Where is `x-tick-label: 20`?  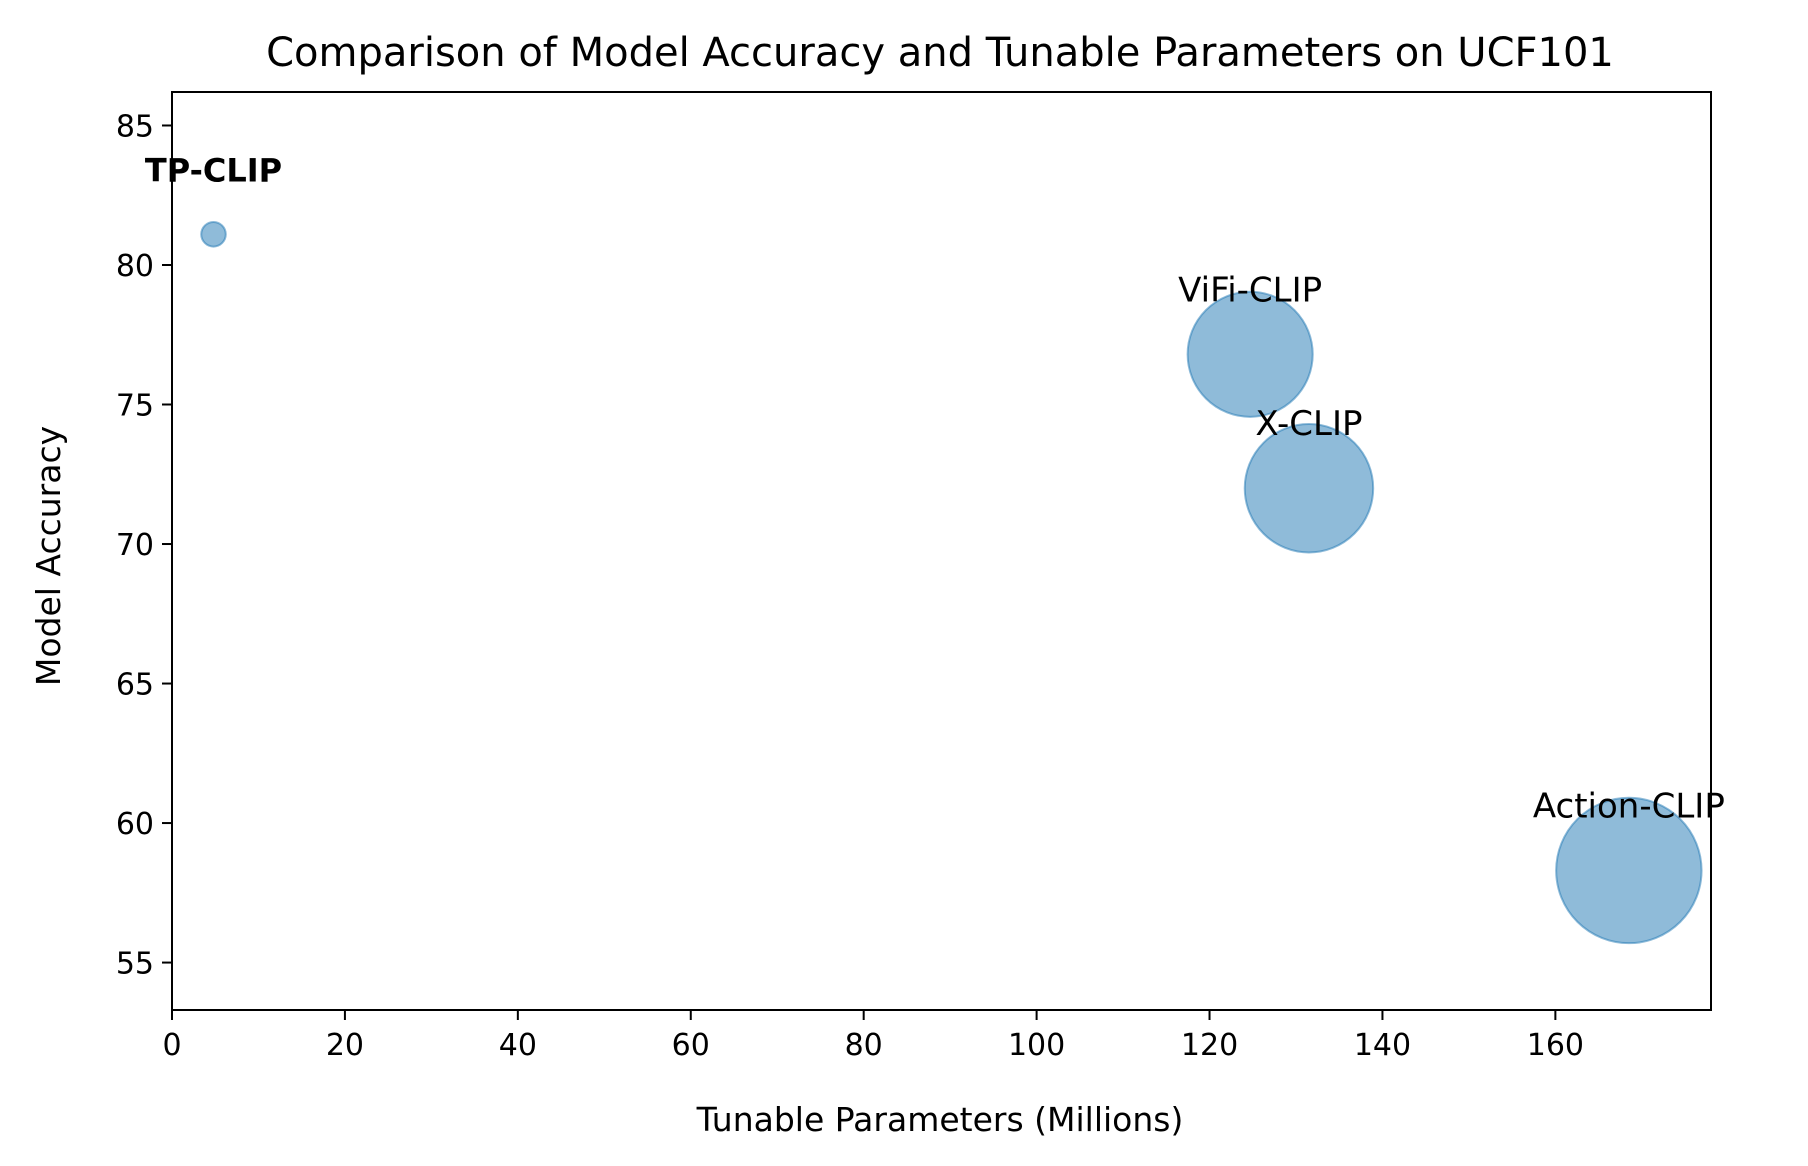 x-tick-label: 20 is located at coordinates (345, 1045).